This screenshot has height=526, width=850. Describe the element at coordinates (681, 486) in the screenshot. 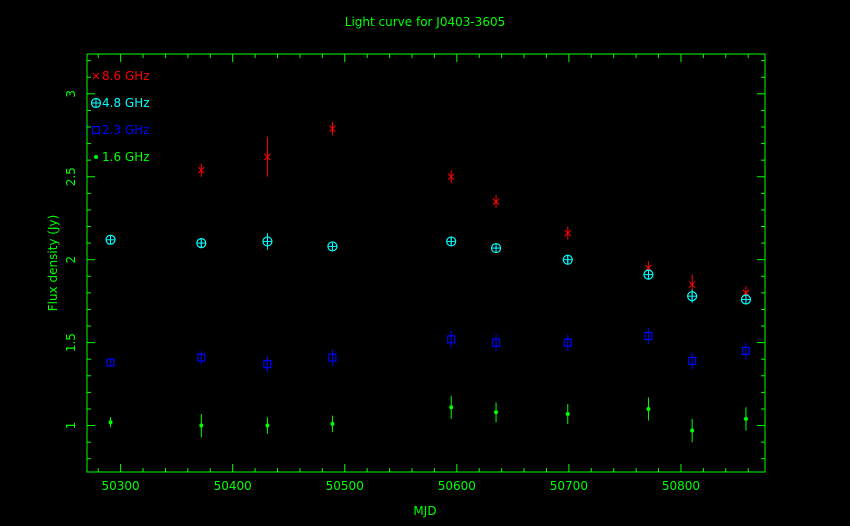

I see `x-tick-label: 50800` at that location.